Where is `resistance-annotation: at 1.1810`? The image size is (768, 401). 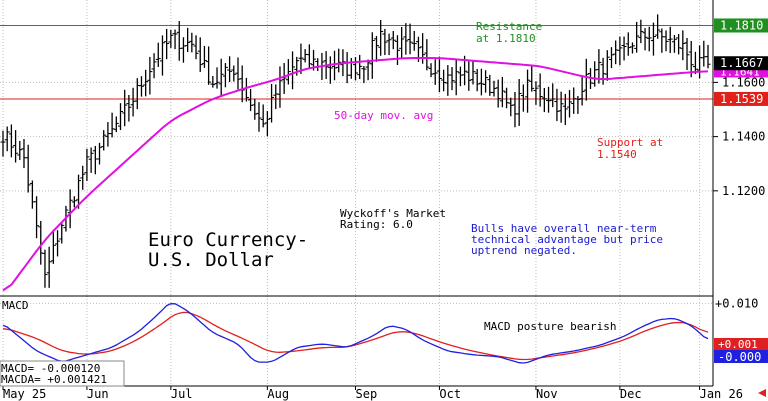
resistance-annotation: at 1.1810 is located at coordinates (506, 38).